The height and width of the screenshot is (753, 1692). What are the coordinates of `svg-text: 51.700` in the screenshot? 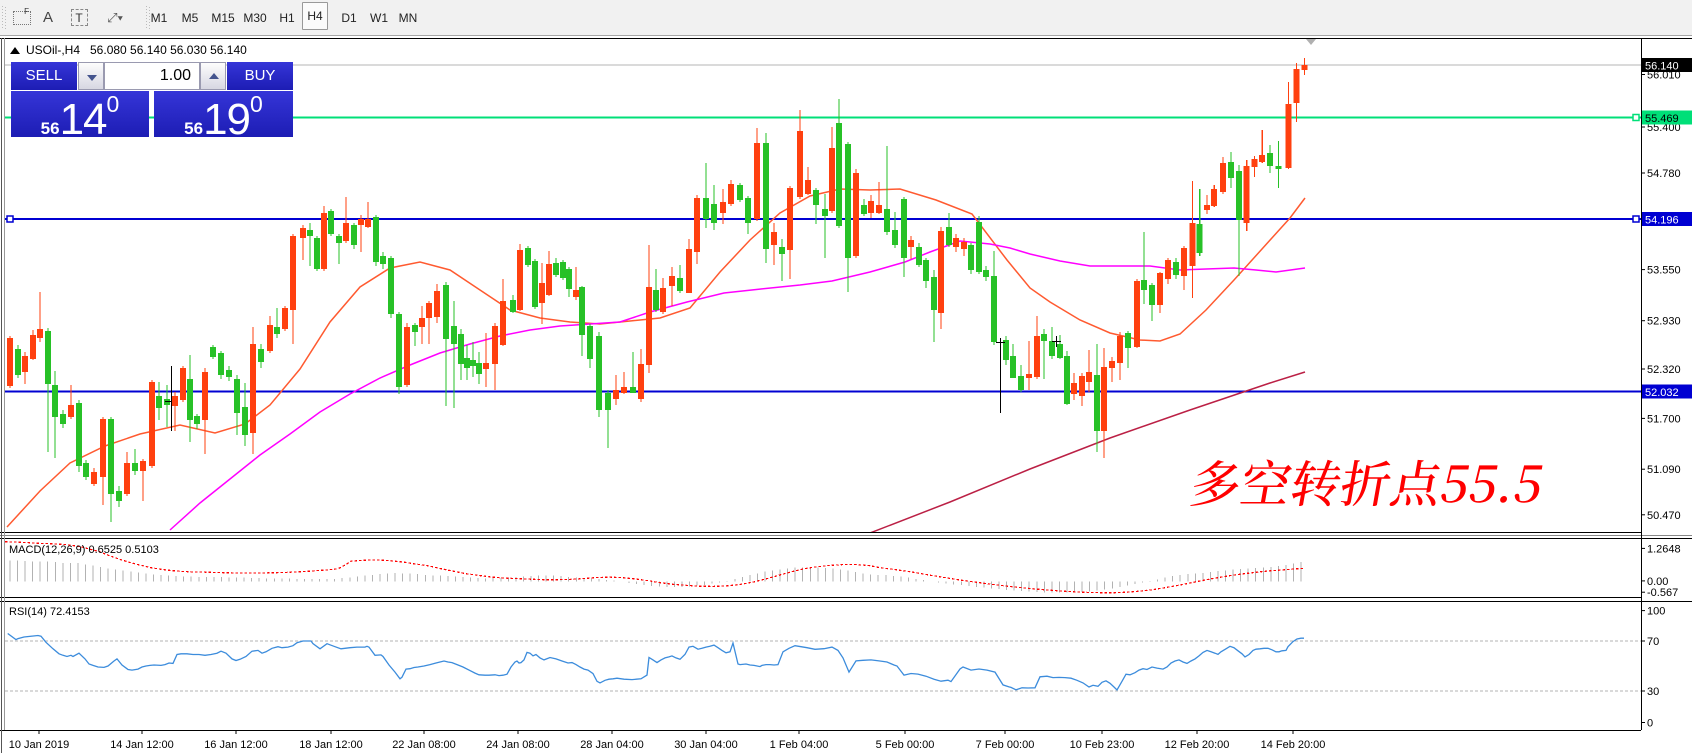 It's located at (1664, 419).